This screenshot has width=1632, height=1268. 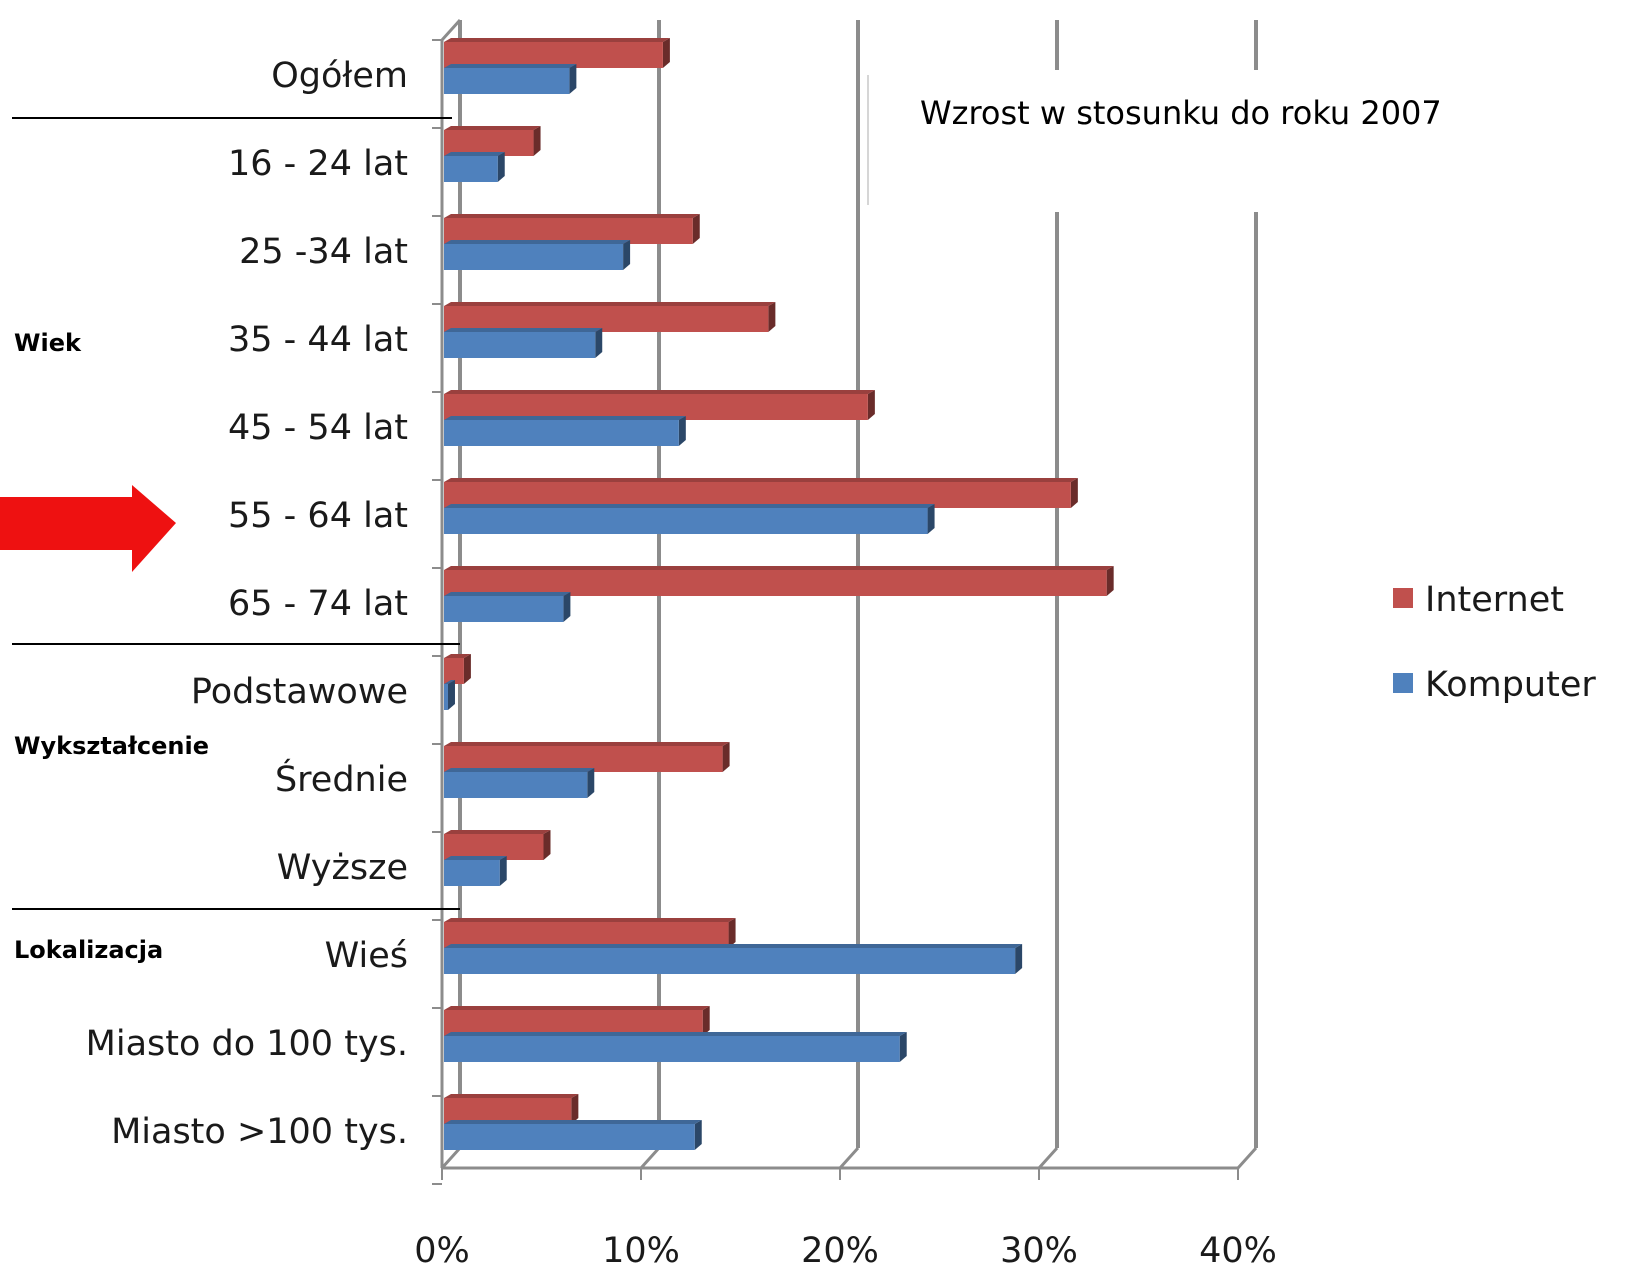 I want to click on legend-label-internet: Internet, so click(x=1494, y=600).